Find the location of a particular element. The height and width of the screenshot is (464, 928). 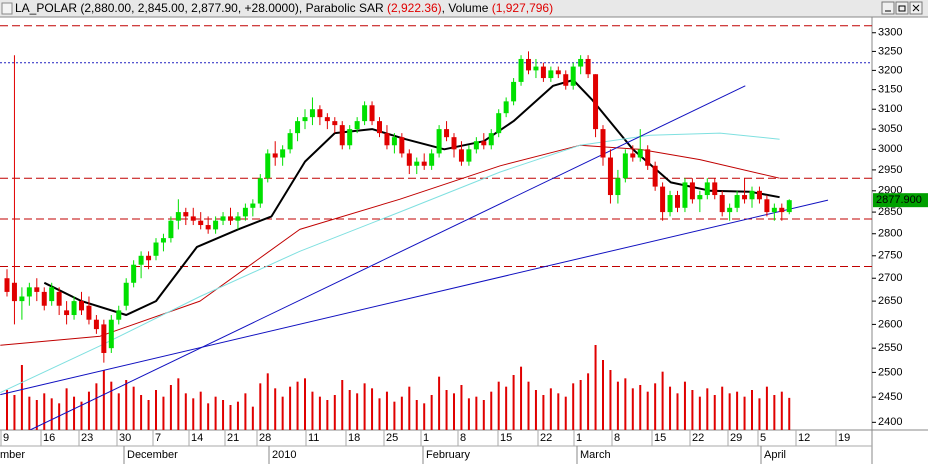

app-icon is located at coordinates (7, 8).